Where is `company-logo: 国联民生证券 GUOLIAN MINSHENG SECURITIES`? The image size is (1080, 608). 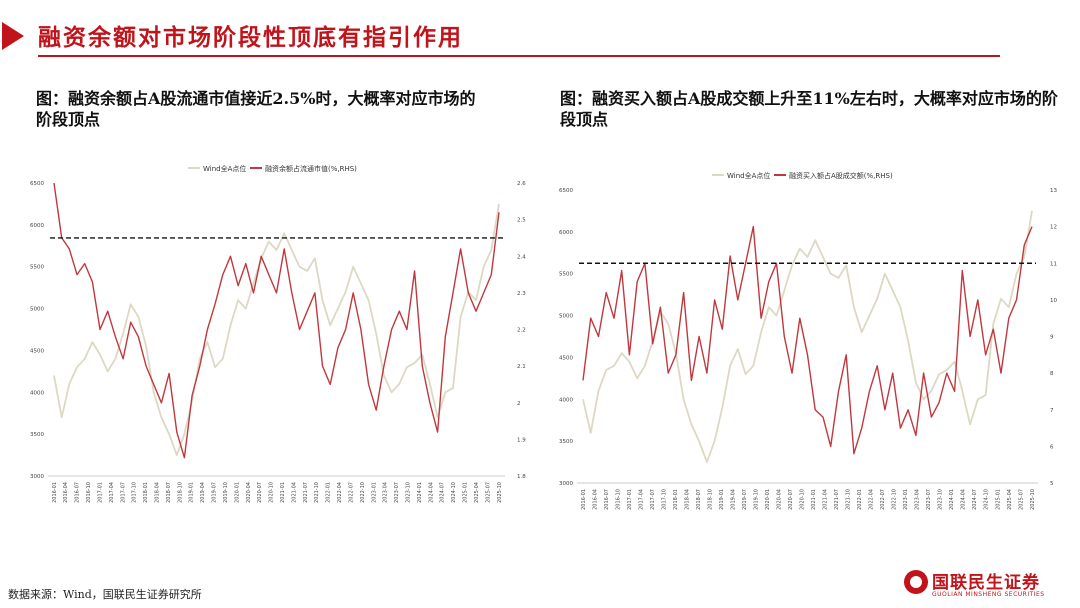 company-logo: 国联民生证券 GUOLIAN MINSHENG SECURITIES is located at coordinates (979, 586).